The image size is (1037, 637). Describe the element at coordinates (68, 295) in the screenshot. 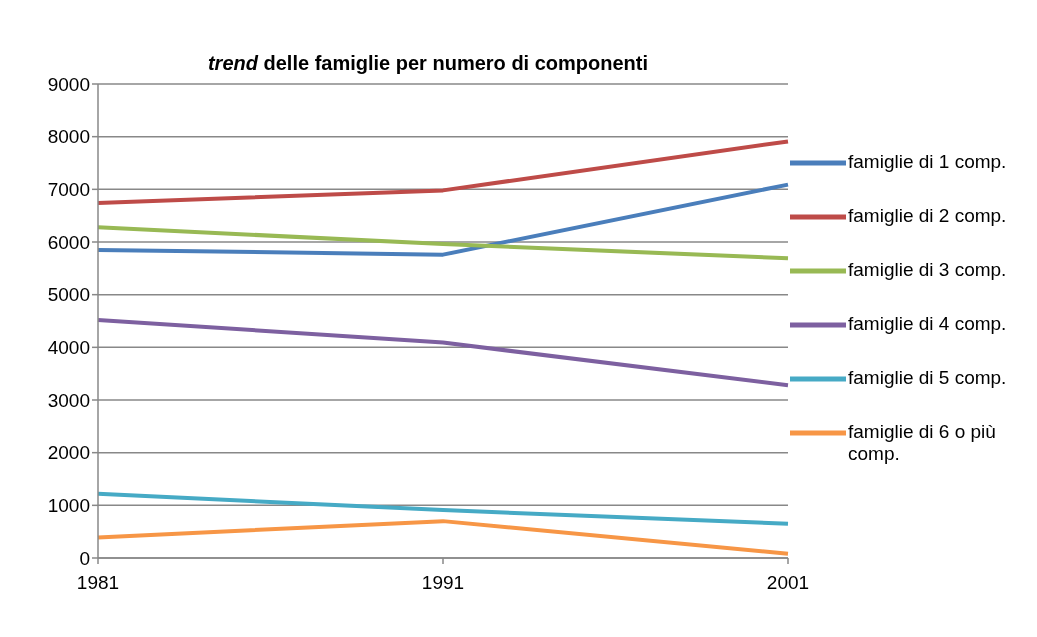

I see `y-tick-label: 5000` at that location.